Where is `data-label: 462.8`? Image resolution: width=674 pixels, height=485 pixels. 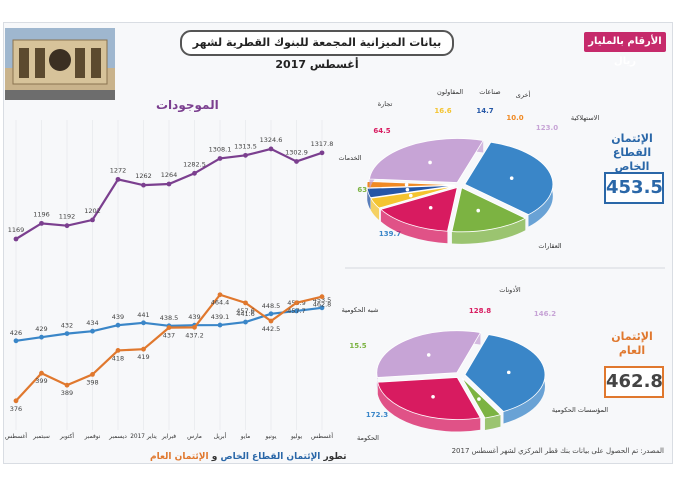 data-label: 462.8 is located at coordinates (322, 305).